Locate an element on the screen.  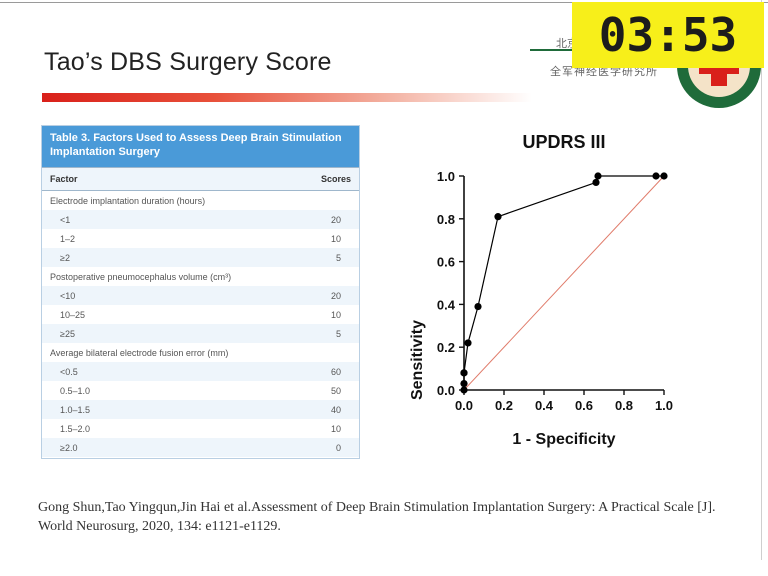
y-tick-label: 0.0 is located at coordinates (446, 390).